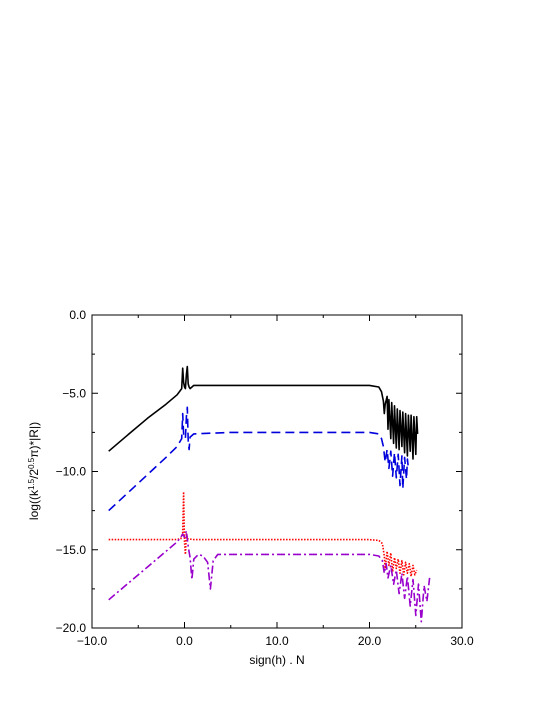 Image resolution: width=545 pixels, height=705 pixels. Describe the element at coordinates (34, 440) in the screenshot. I see `y-axis-label-post: π)*|R|)` at that location.